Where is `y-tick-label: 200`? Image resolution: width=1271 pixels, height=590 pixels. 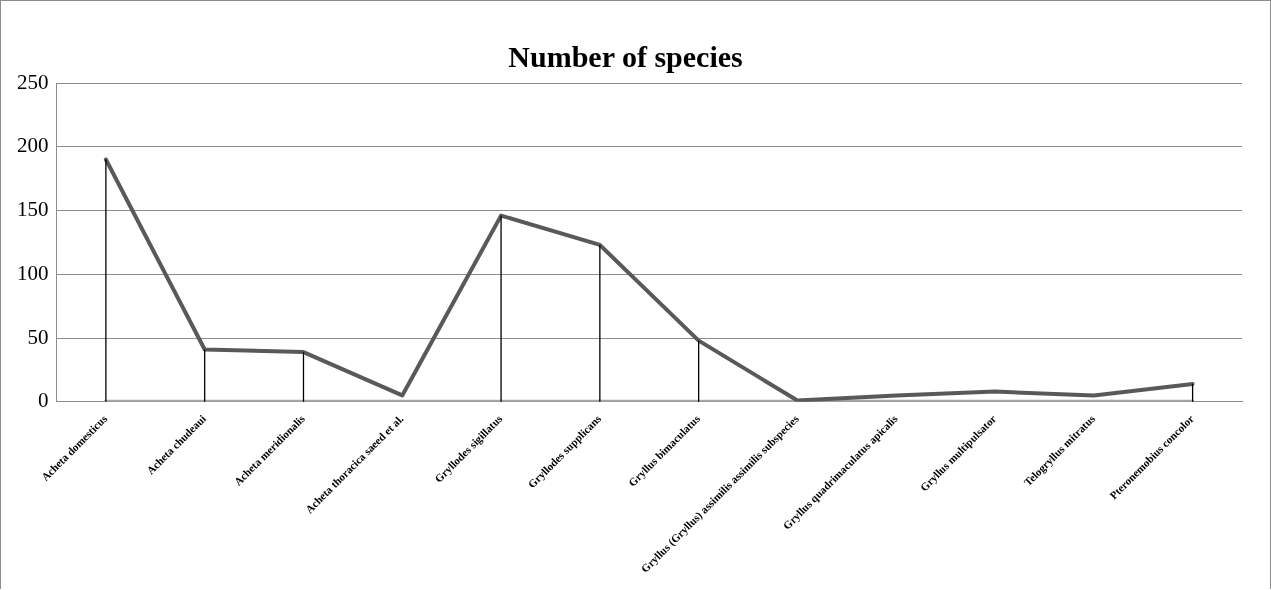
y-tick-label: 200 is located at coordinates (33, 145).